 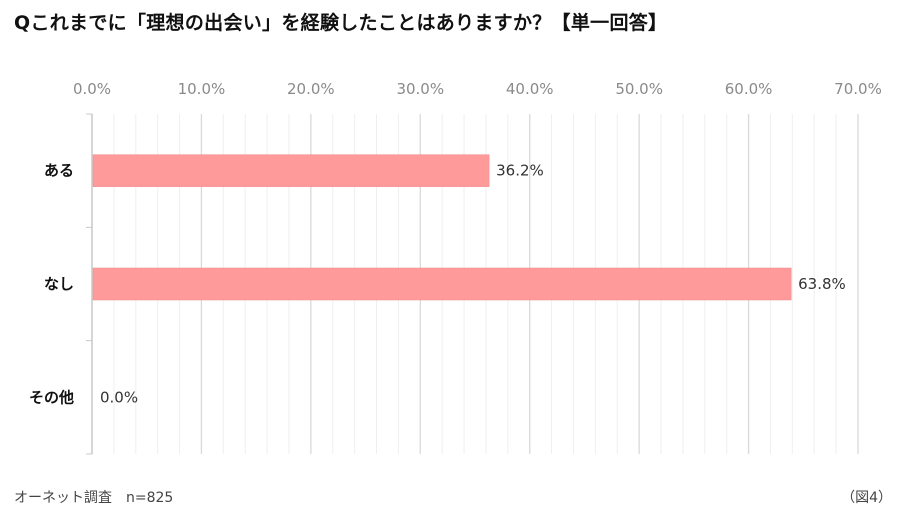 I want to click on category-label: その他, so click(x=51, y=397).